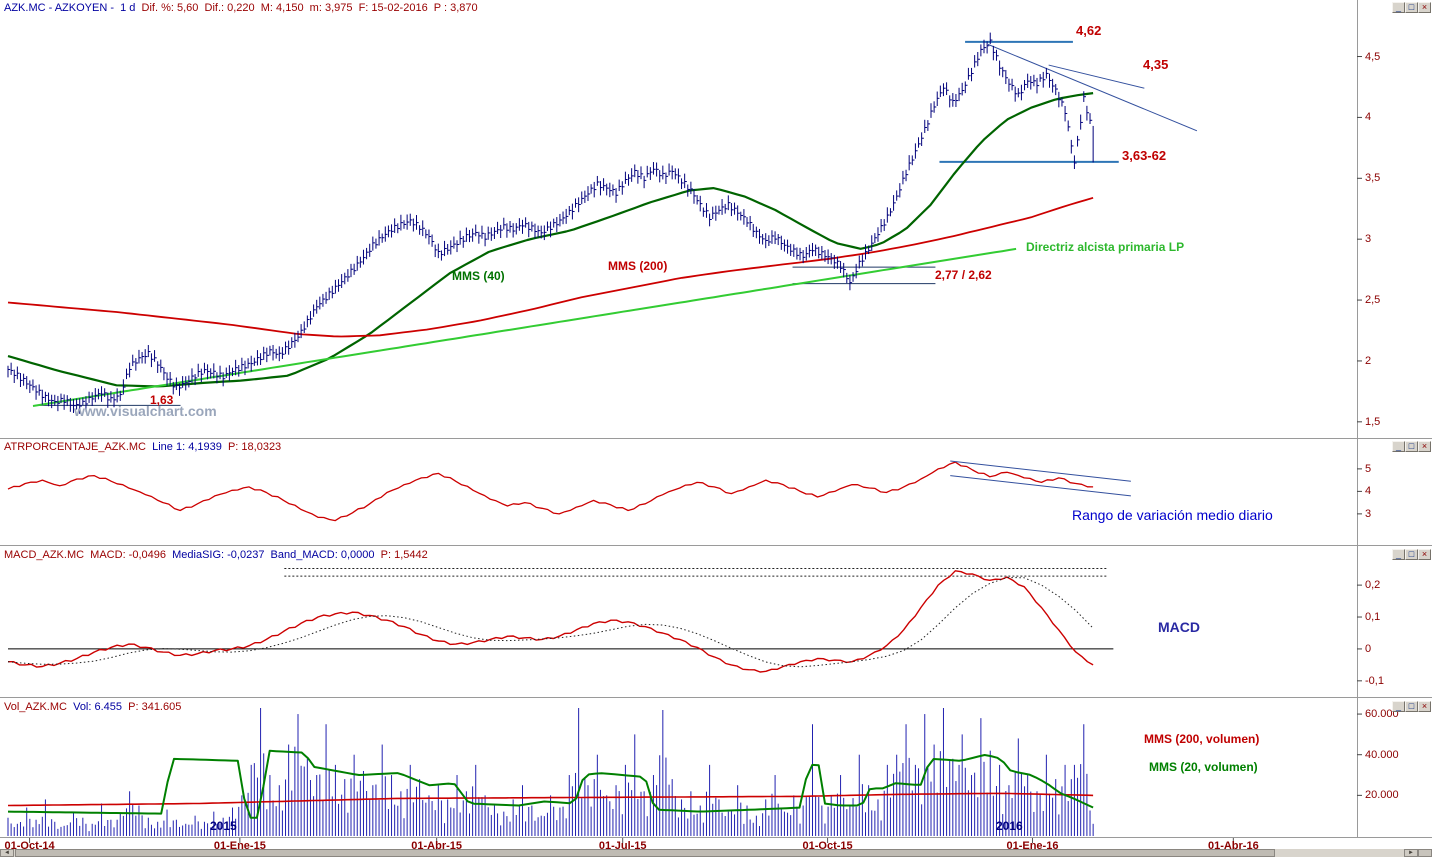 The image size is (1432, 857). What do you see at coordinates (7, 853) in the screenshot?
I see `scroll-left-button: ◄` at bounding box center [7, 853].